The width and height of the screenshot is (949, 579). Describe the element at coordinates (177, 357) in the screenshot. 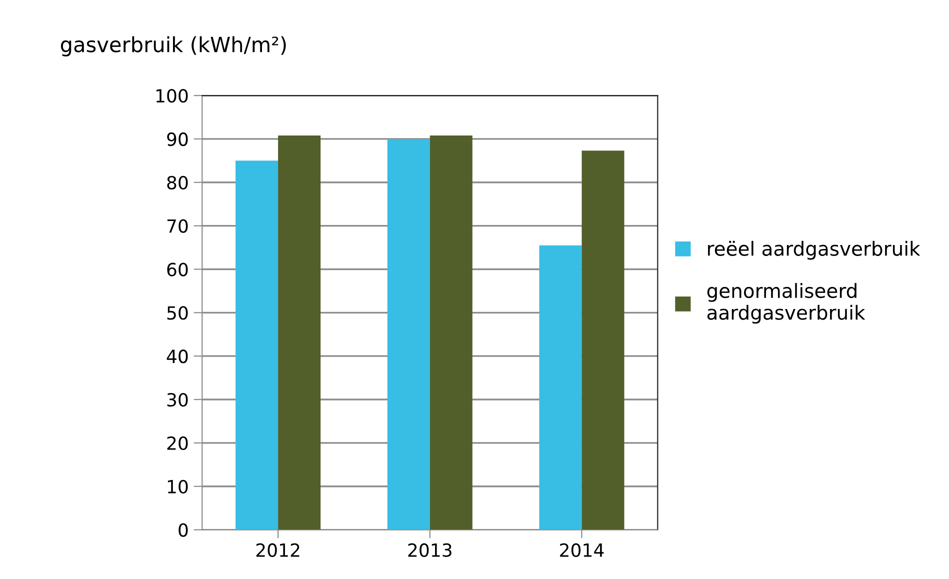

I see `y-tick-label: 40` at that location.